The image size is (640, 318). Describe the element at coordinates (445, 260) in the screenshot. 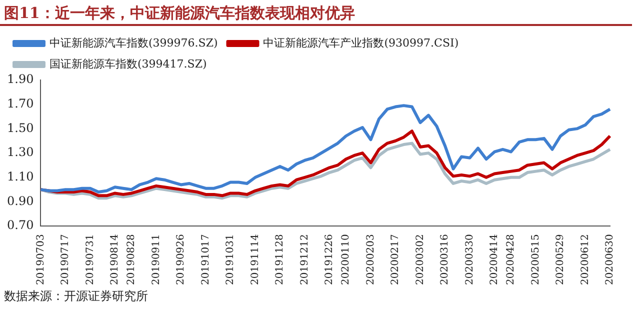

I see `x-tick-label: 20200316` at that location.